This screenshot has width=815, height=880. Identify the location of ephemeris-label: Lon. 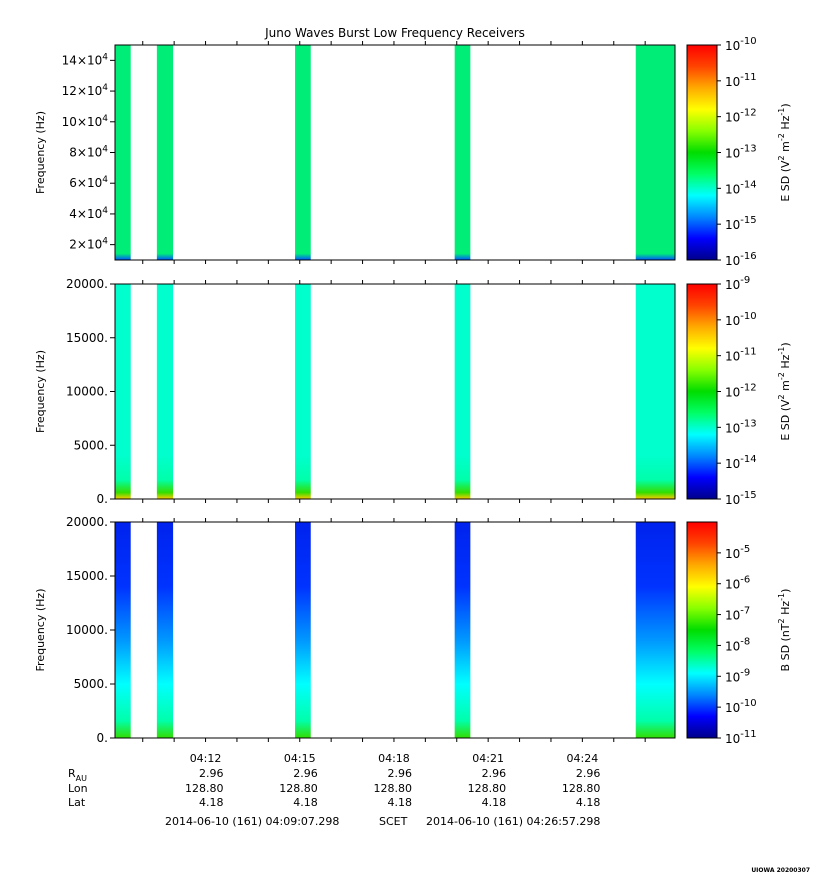
(78, 788).